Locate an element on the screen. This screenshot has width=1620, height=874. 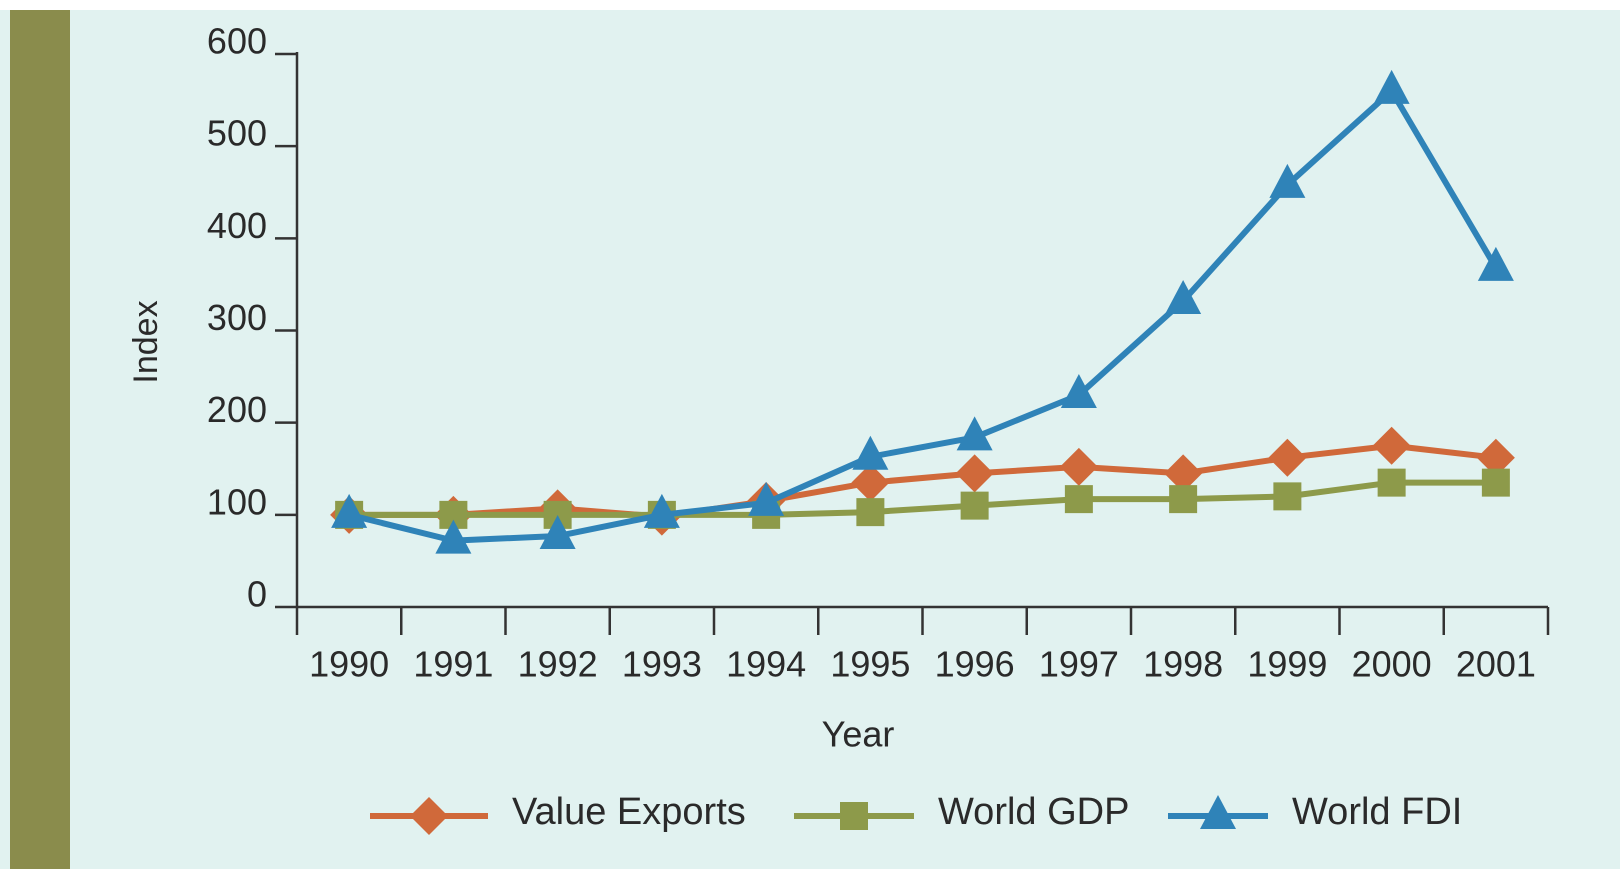
x-tick-label: 1992 is located at coordinates (558, 664).